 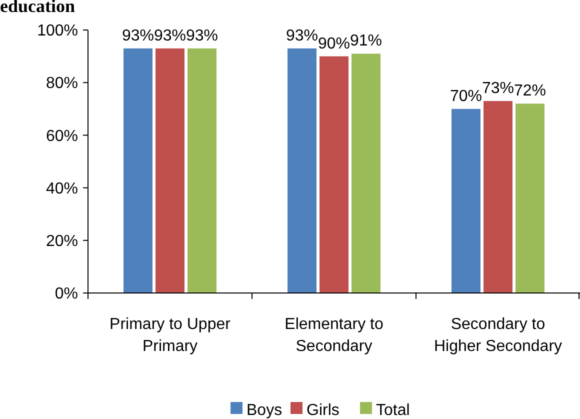 What do you see at coordinates (62, 189) in the screenshot?
I see `y-tick-label: 40%` at bounding box center [62, 189].